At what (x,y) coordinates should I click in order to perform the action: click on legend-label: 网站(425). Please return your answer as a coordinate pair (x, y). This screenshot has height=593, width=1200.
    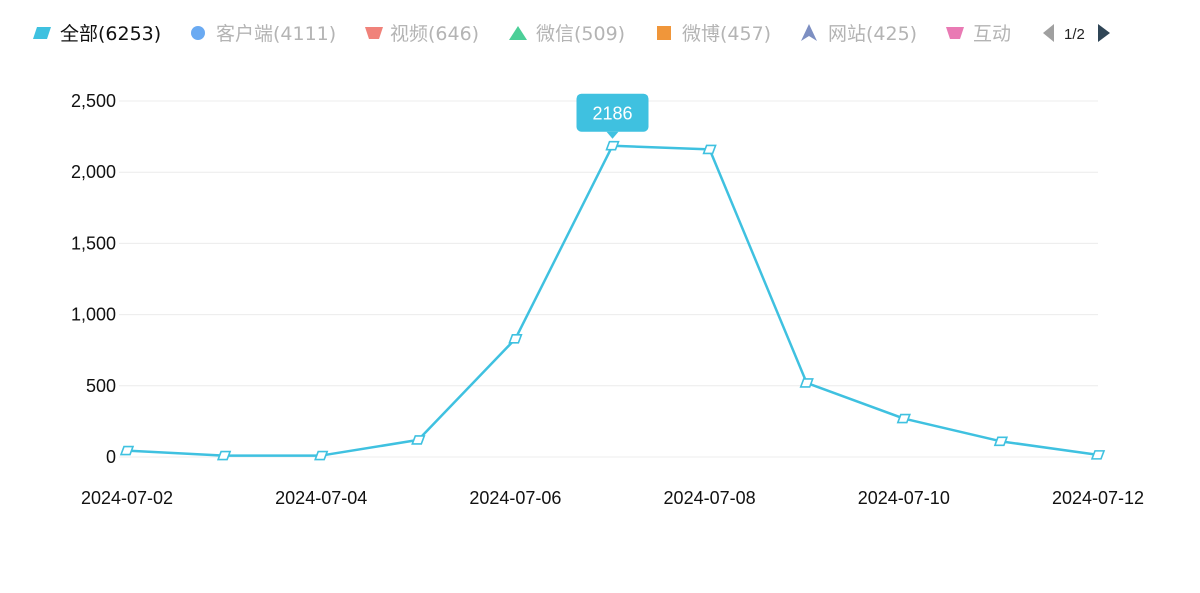
    Looking at the image, I should click on (872, 34).